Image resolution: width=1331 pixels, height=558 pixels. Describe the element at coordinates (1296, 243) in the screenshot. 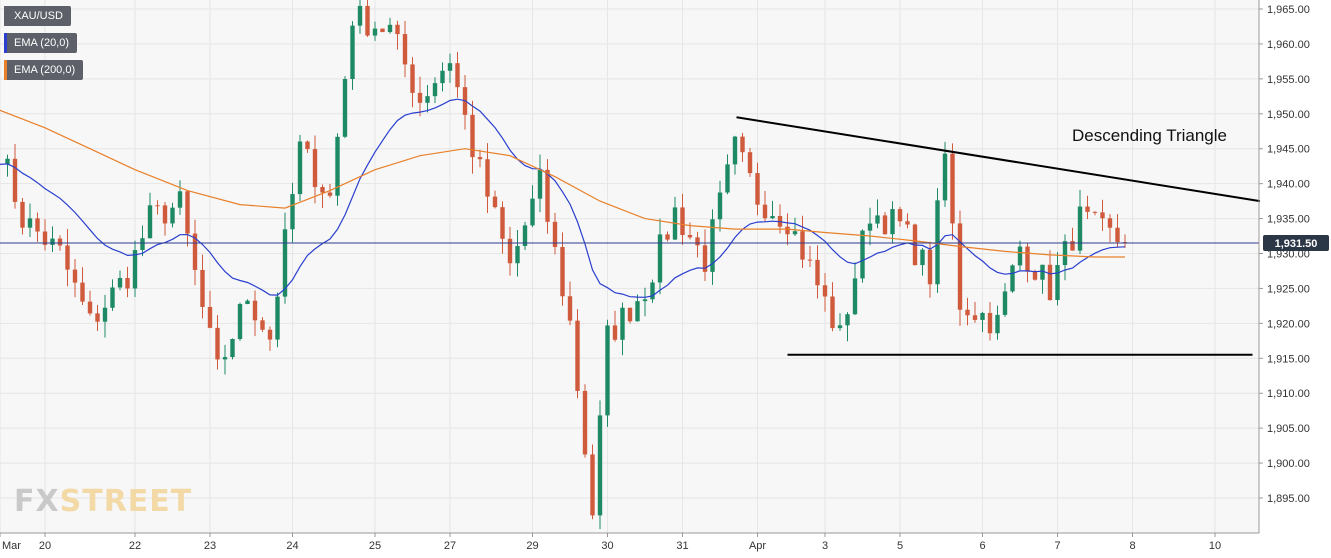

I see `current-price-tag` at that location.